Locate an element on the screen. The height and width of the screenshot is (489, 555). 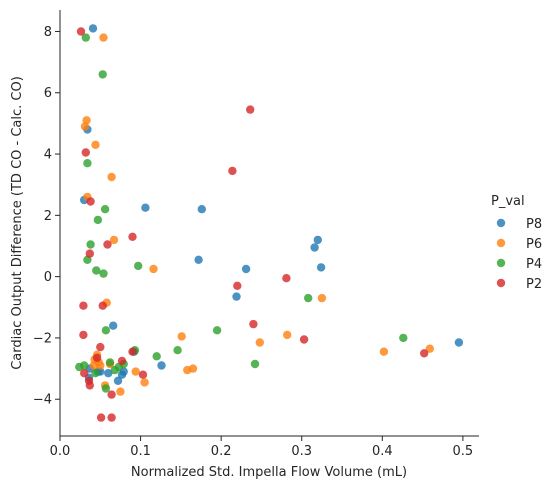
legend-marker-p6 is located at coordinates (501, 243).